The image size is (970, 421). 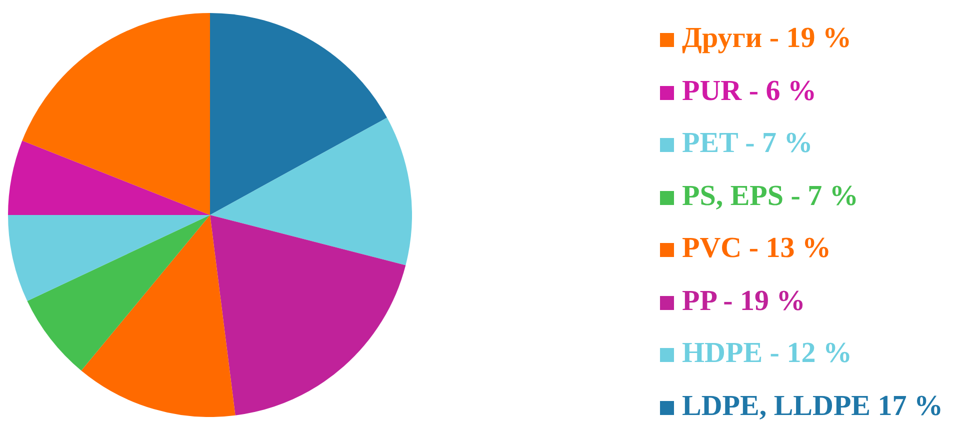 I want to click on legend-label: Други - 19 %, so click(x=767, y=38).